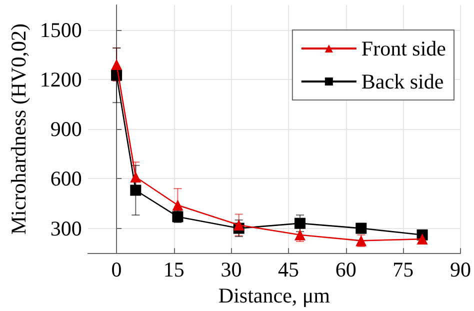 The image size is (474, 311). Describe the element at coordinates (402, 82) in the screenshot. I see `legend-label: Back side` at that location.